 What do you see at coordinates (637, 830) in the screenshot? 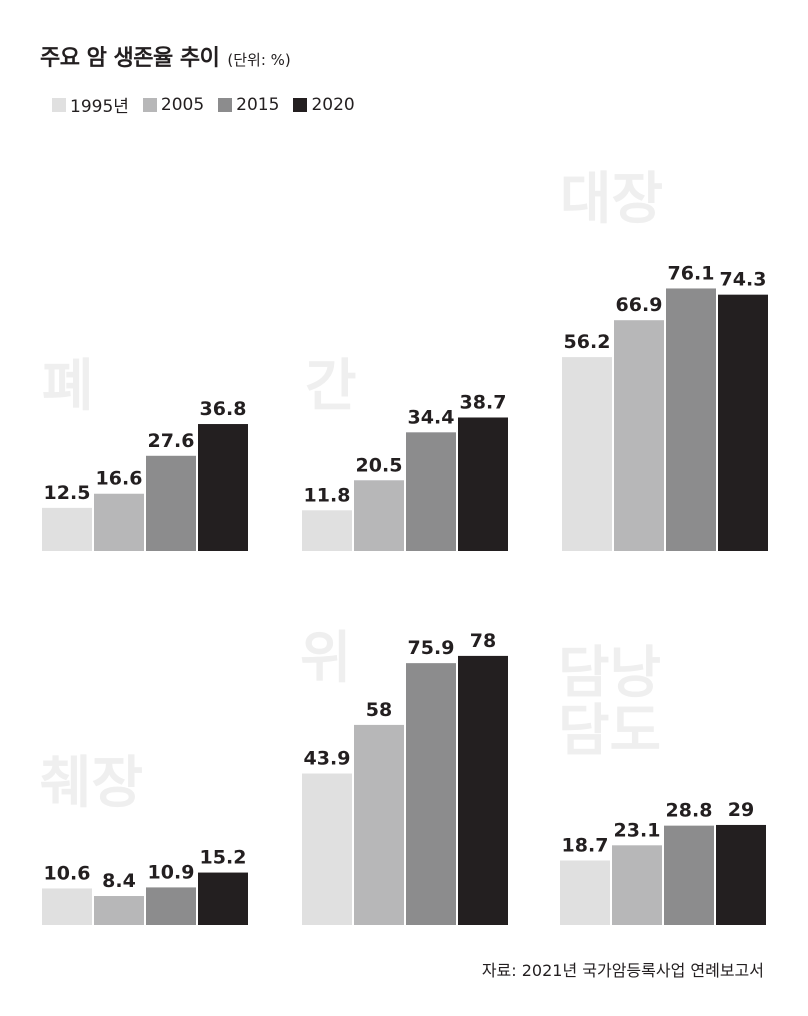
I see `value-label: 23.1` at bounding box center [637, 830].